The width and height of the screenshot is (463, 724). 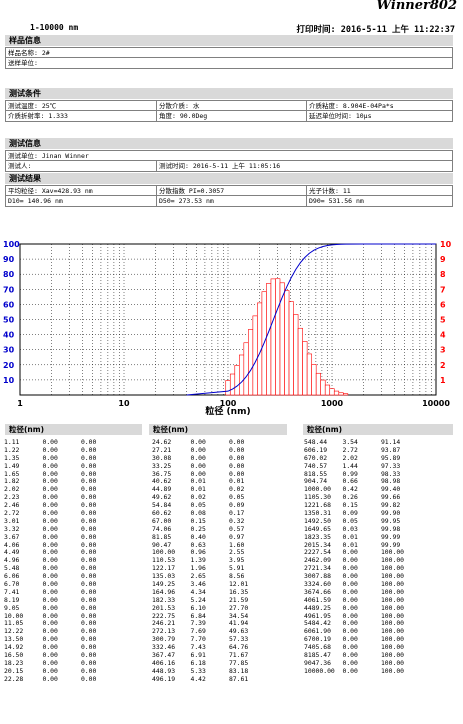 What do you see at coordinates (352, 449) in the screenshot?
I see `table-row: 606.19 2.72 93.87` at bounding box center [352, 449].